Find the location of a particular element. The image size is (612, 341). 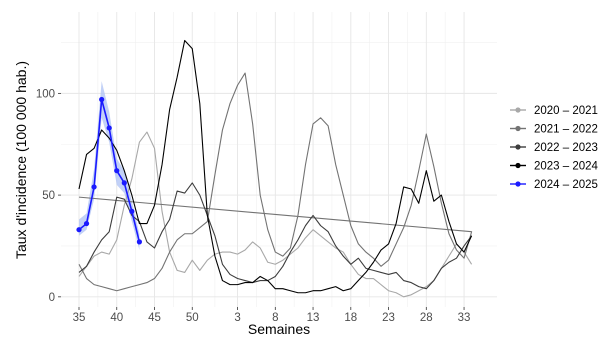

x-tick-label: 35 is located at coordinates (79, 318).